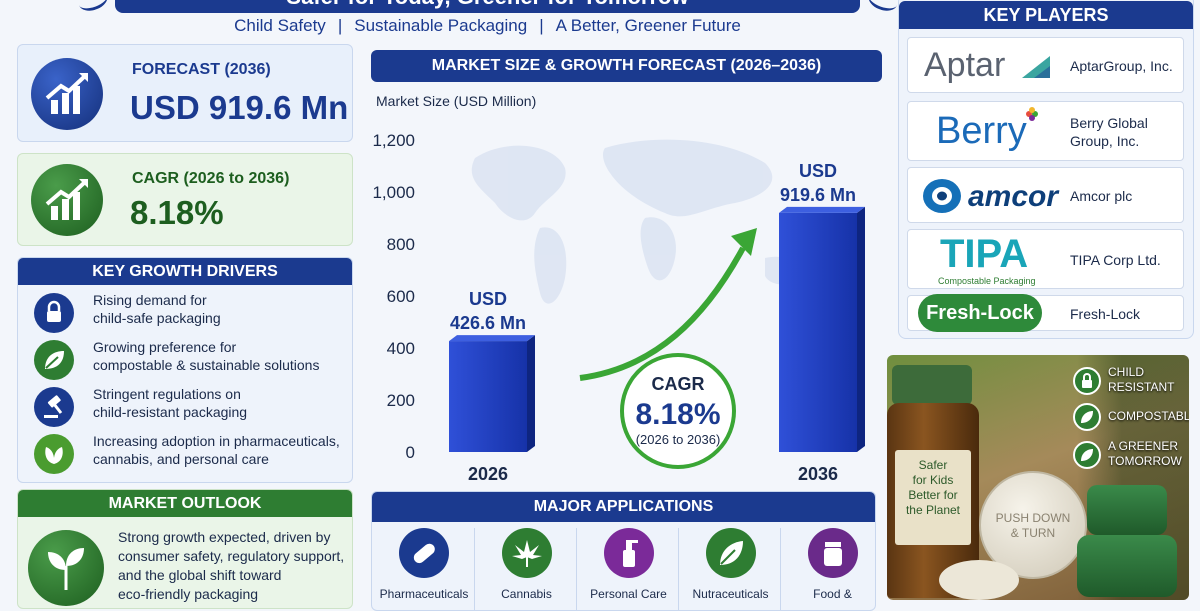  Describe the element at coordinates (401, 244) in the screenshot. I see `y-tick-label: 800` at that location.